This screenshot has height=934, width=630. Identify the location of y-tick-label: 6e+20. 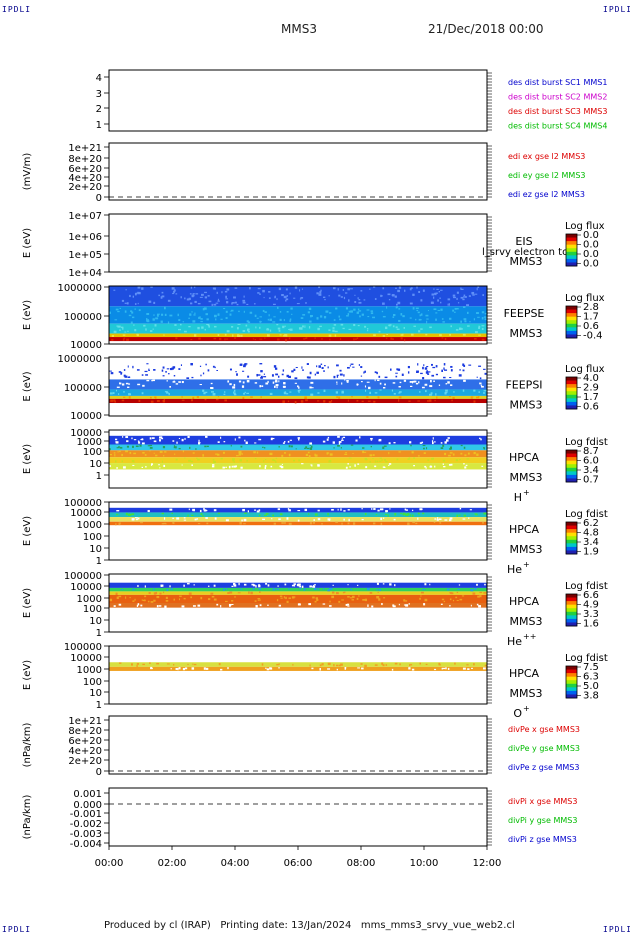
(85, 169).